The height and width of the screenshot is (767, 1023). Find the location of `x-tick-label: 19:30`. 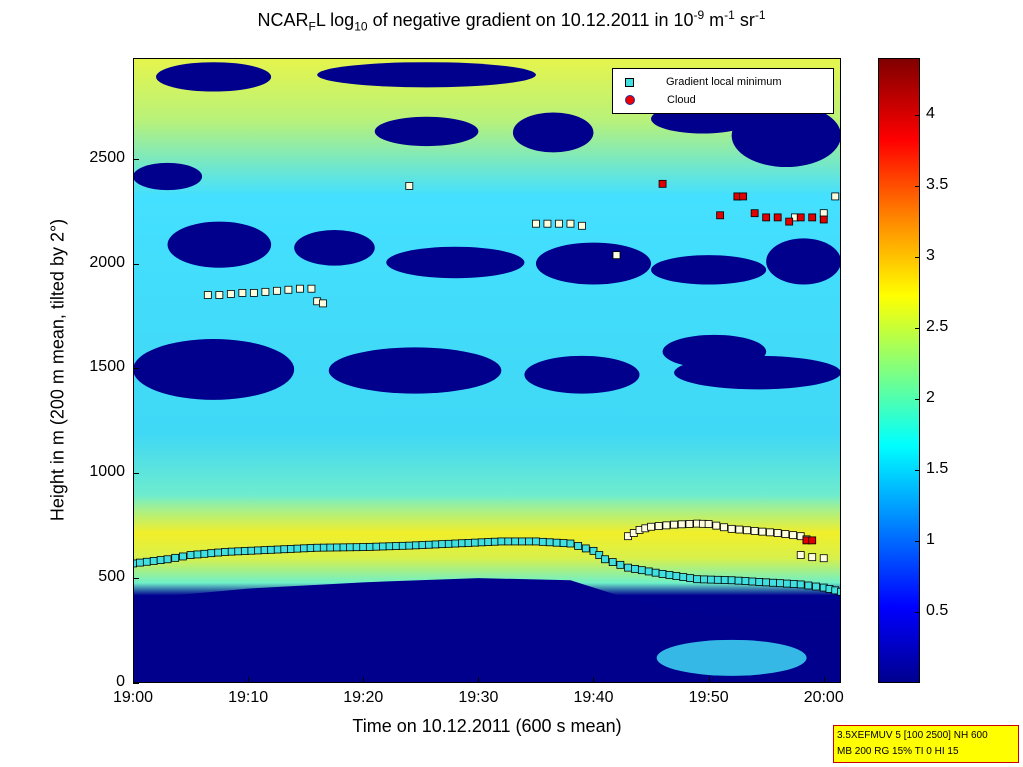

x-tick-label: 19:30 is located at coordinates (478, 697).